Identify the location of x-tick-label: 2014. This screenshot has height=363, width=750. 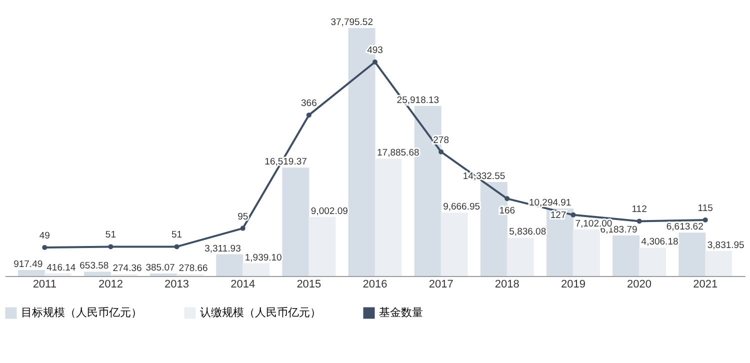
(243, 284).